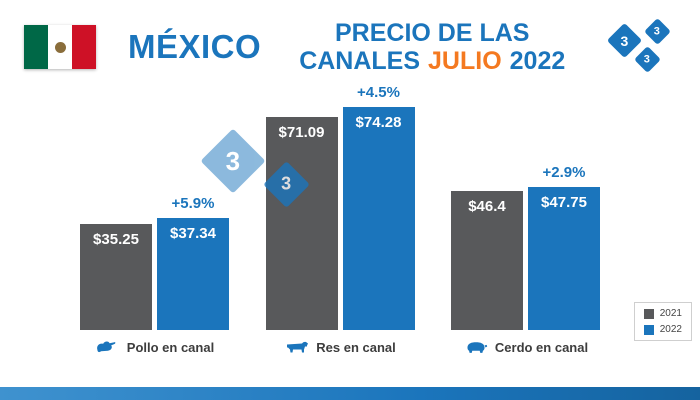 This screenshot has width=700, height=400. What do you see at coordinates (170, 347) in the screenshot?
I see `category-label-text: Pollo en canal` at bounding box center [170, 347].